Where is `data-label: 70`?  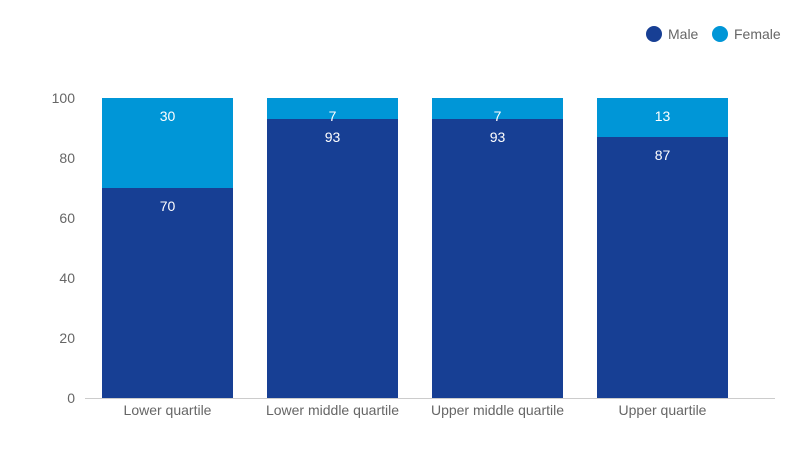 data-label: 70 is located at coordinates (168, 206).